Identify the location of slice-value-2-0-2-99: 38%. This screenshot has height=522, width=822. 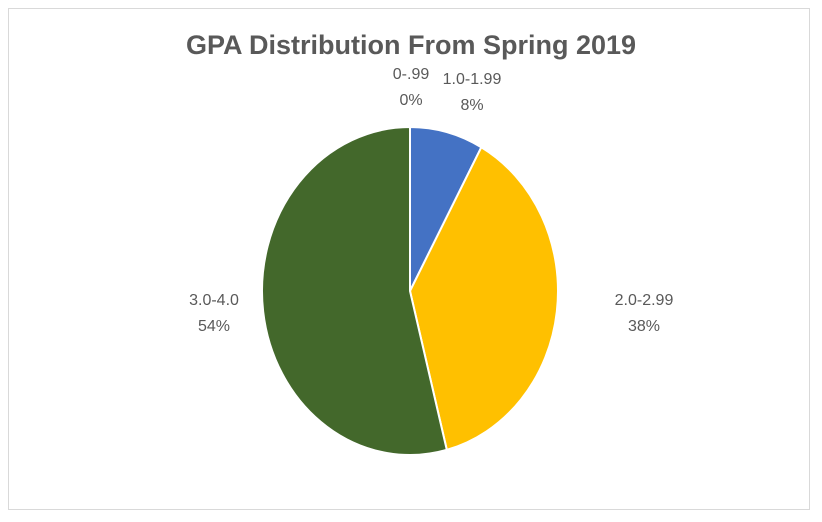
(644, 326).